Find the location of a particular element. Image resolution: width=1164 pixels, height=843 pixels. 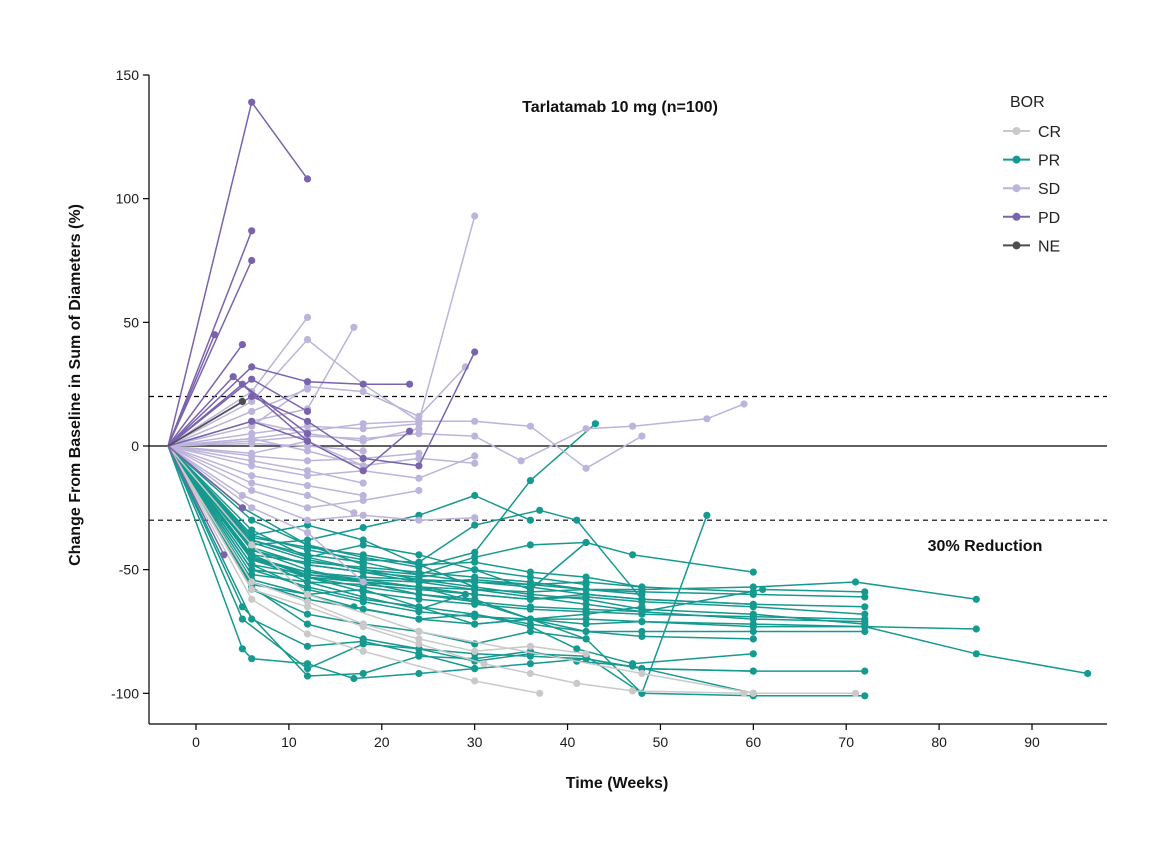

x-tick-label: 40 is located at coordinates (568, 742).